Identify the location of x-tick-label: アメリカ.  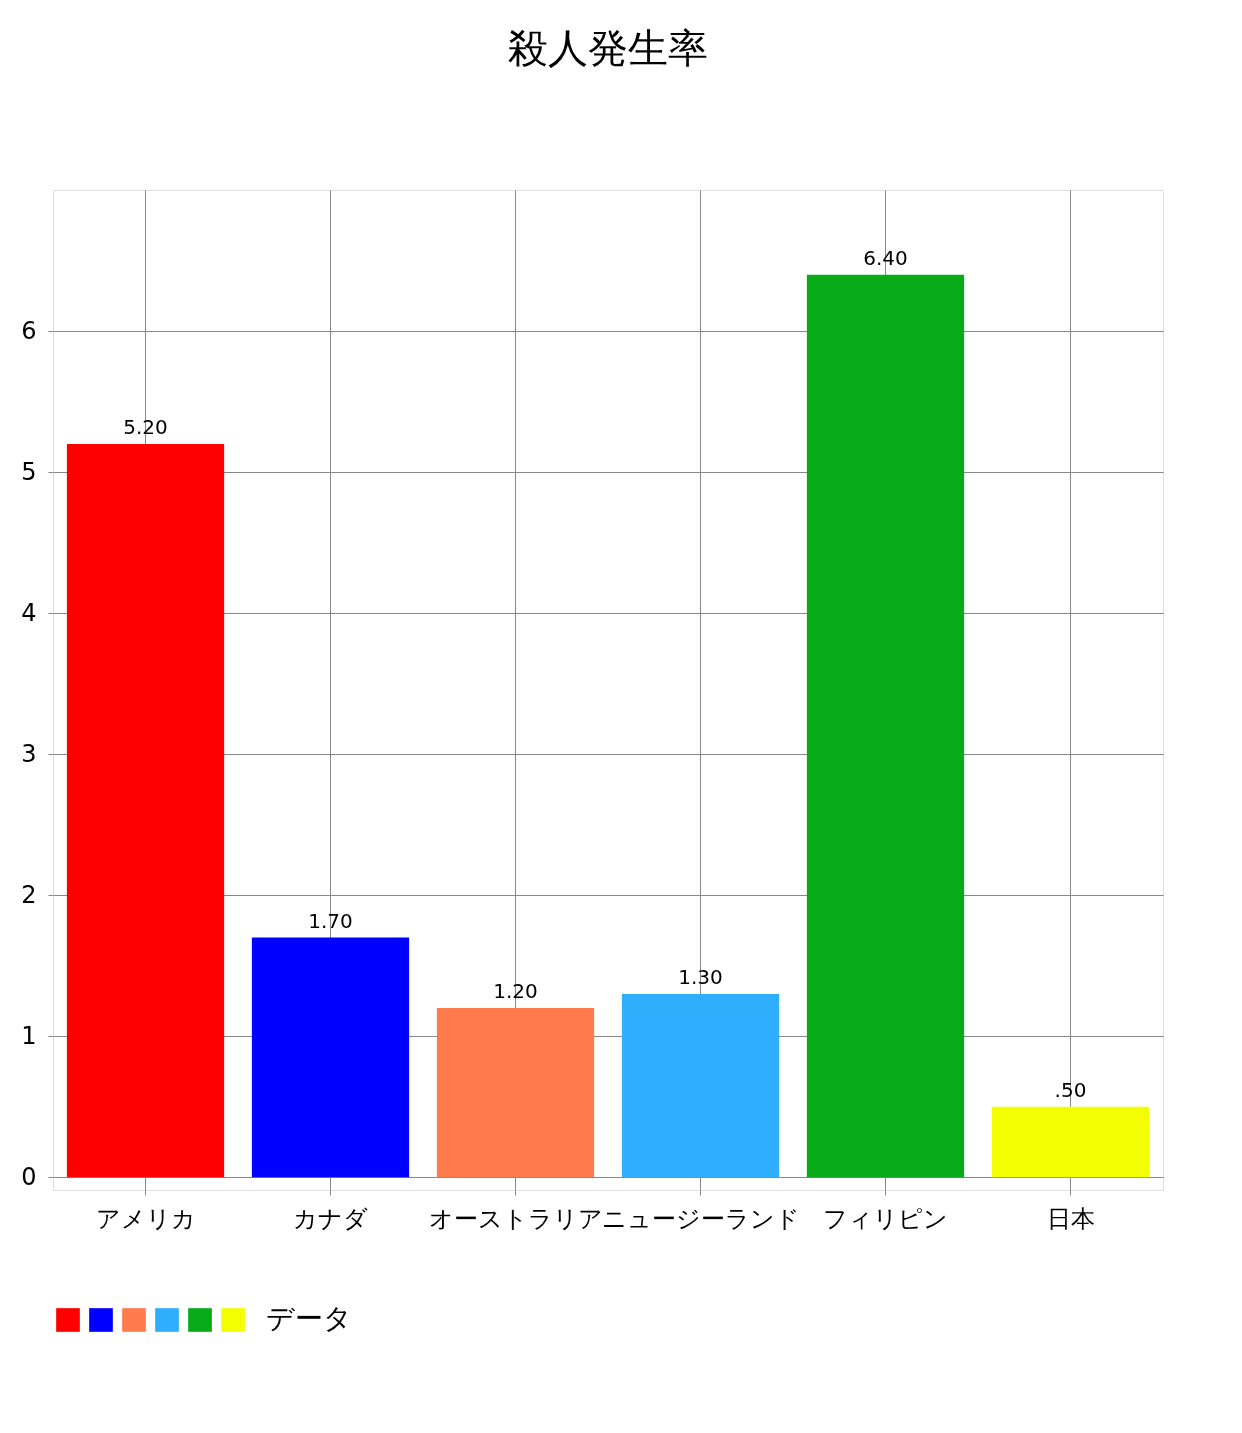
(145, 1218).